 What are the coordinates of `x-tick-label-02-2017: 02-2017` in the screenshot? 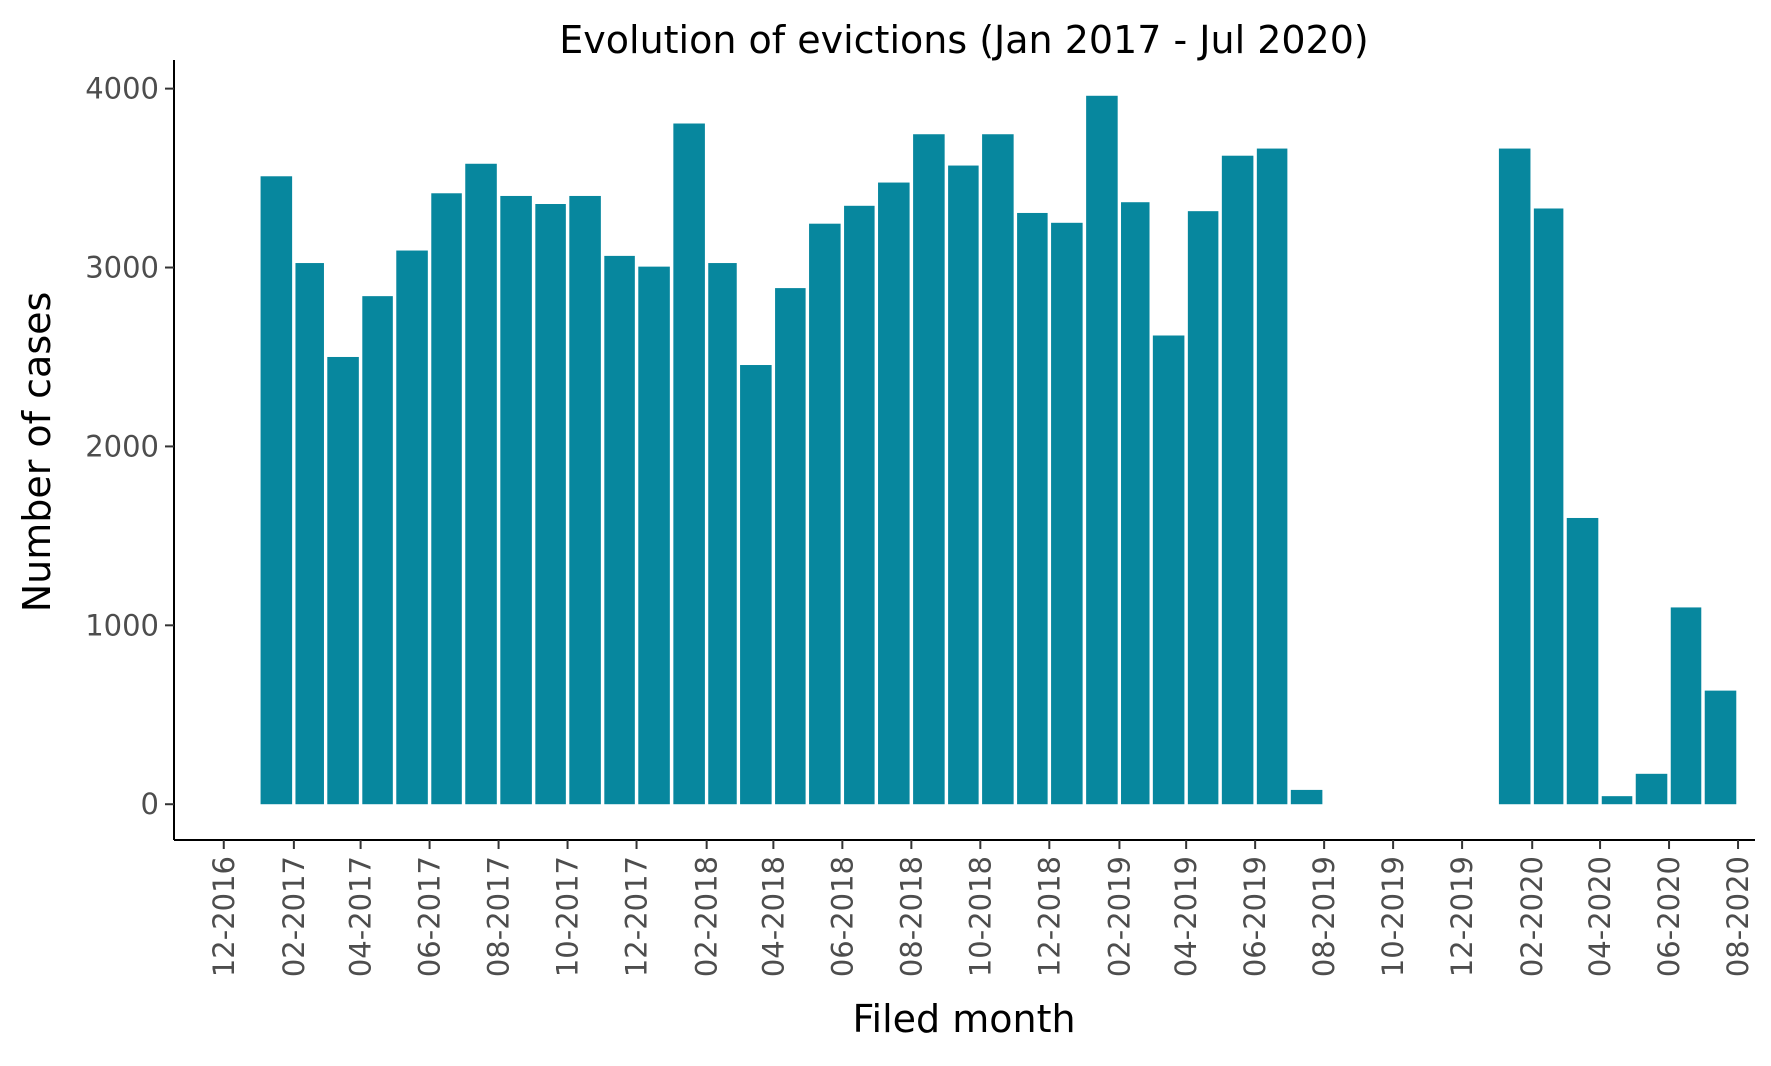 It's located at (294, 916).